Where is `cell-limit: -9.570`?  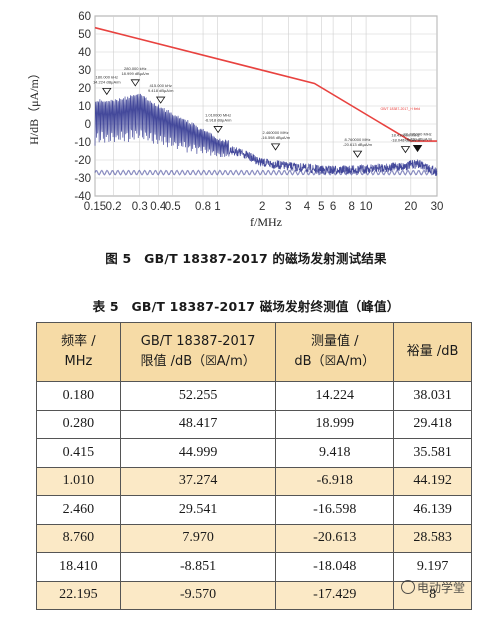
cell-limit: -9.570 is located at coordinates (198, 595).